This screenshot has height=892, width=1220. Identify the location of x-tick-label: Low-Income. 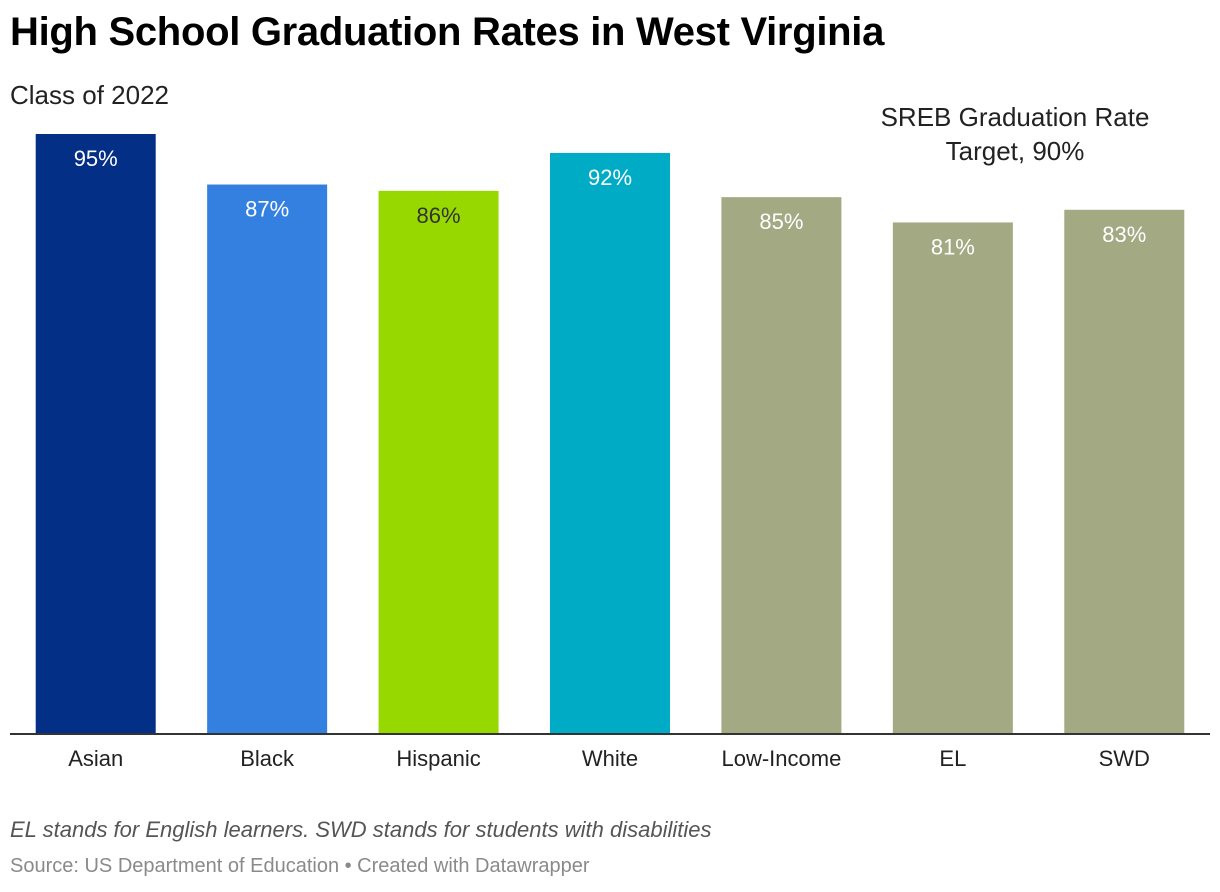
(782, 758).